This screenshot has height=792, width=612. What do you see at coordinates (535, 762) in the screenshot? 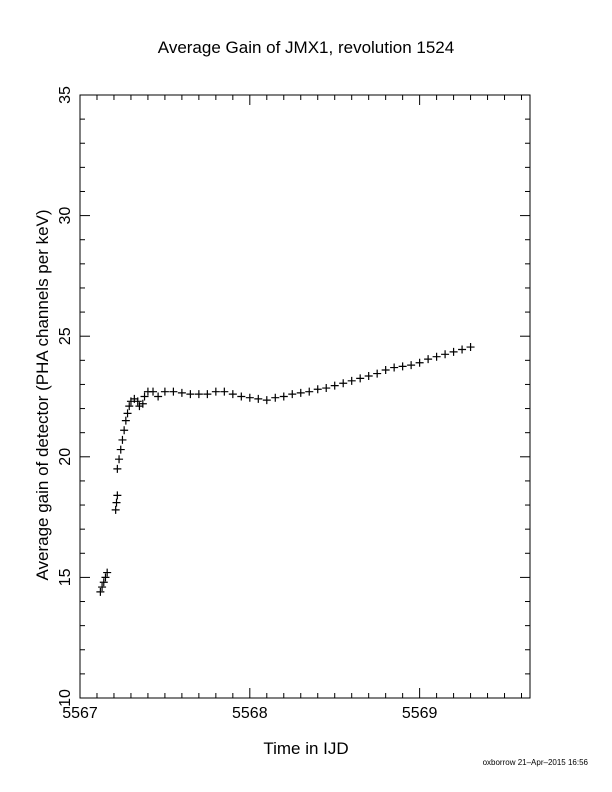
I see `footer-credit: oxborrow 21–Apr–2015 16:56` at bounding box center [535, 762].